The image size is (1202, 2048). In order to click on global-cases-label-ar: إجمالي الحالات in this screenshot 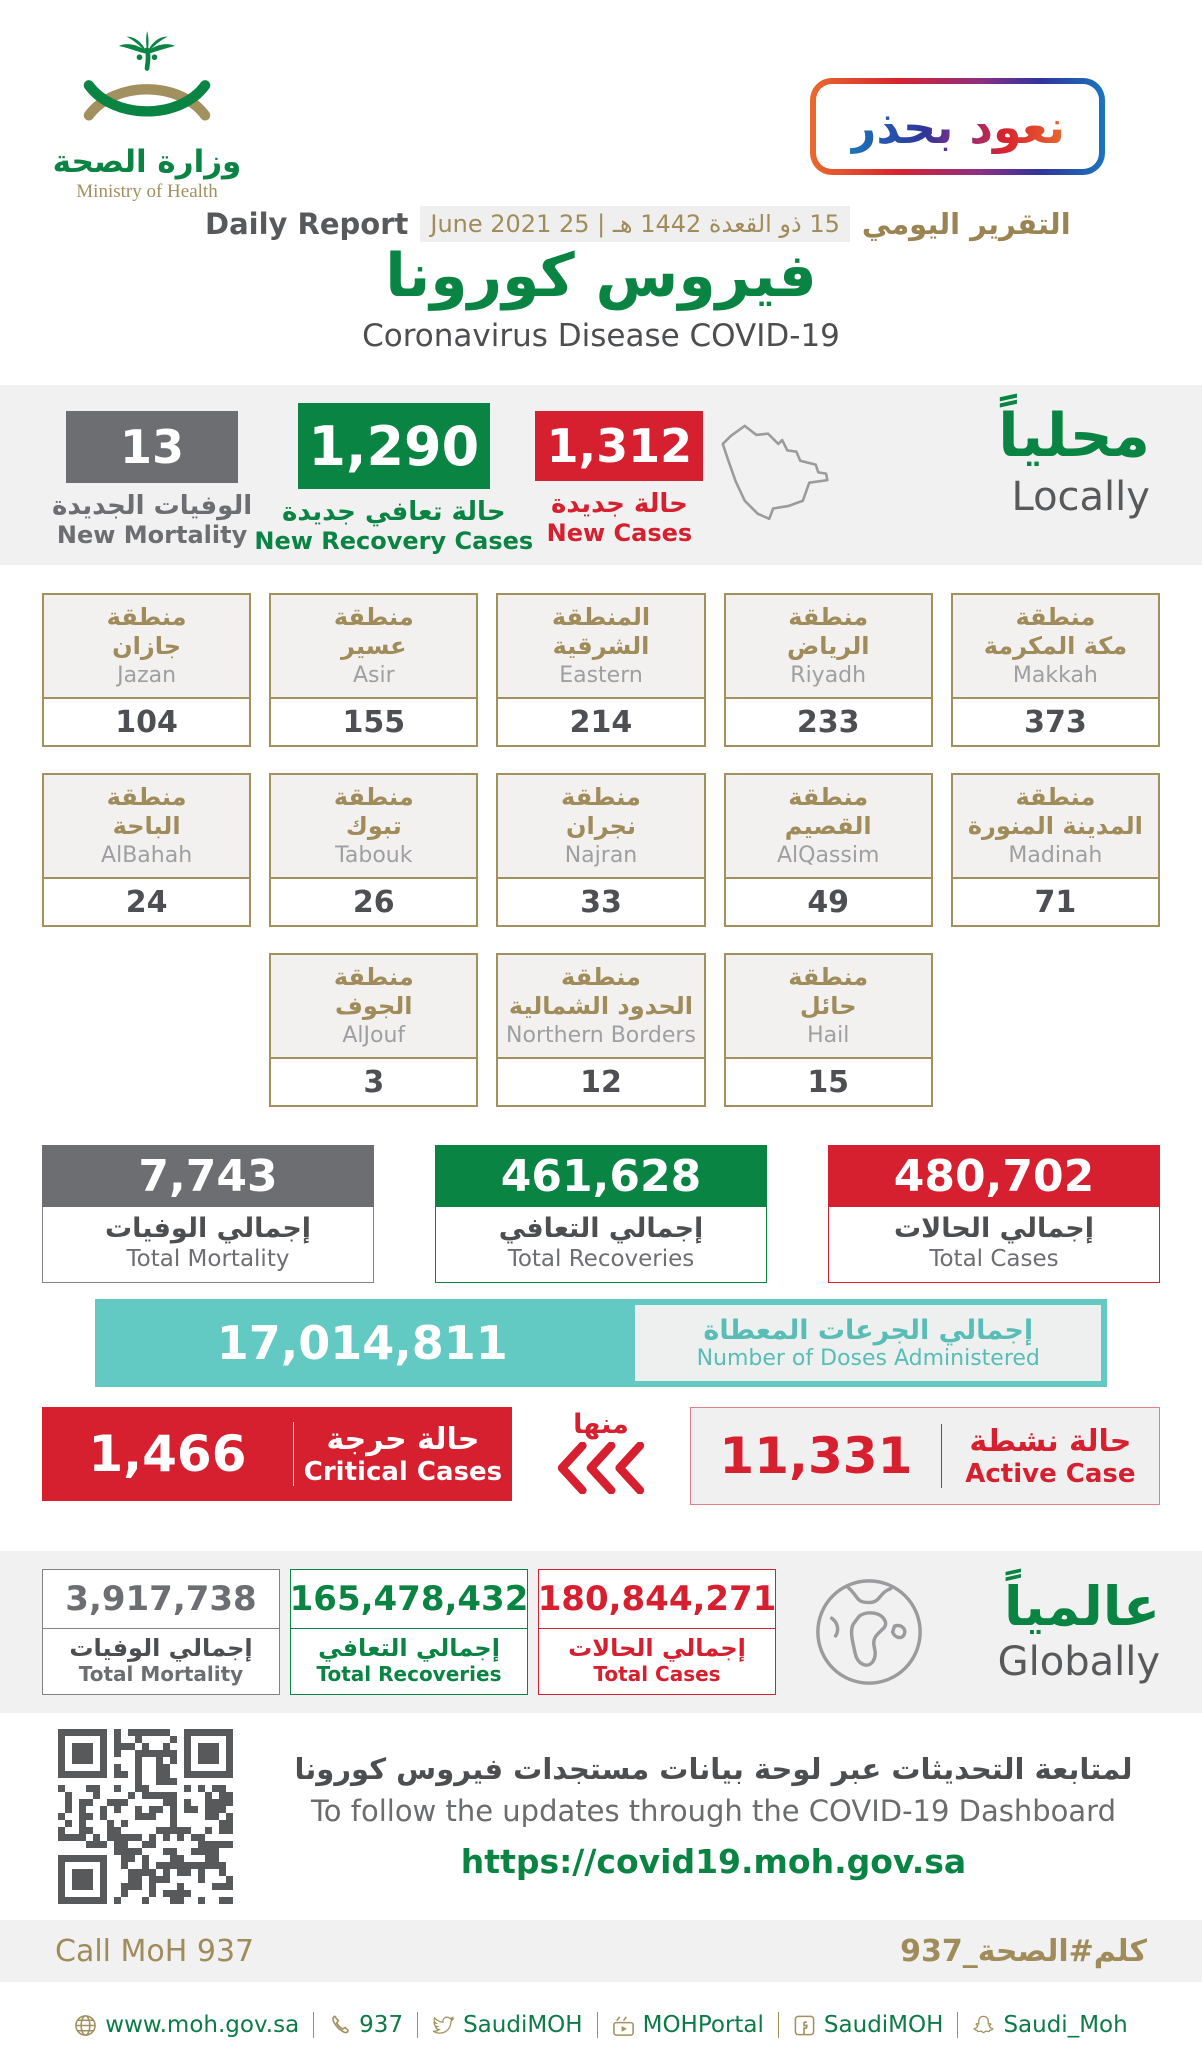, I will do `click(657, 1648)`.